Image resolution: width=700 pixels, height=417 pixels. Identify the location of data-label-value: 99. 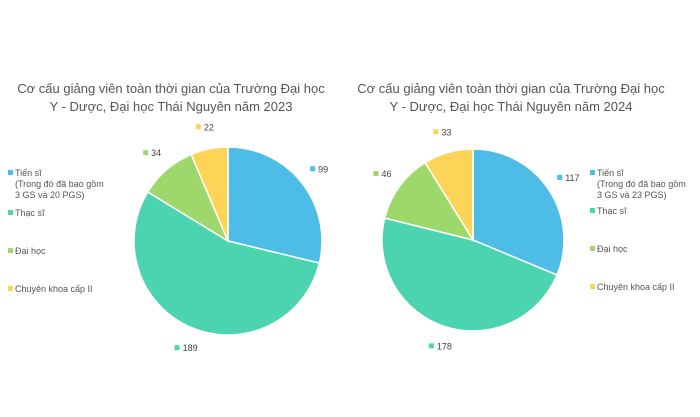
(323, 169).